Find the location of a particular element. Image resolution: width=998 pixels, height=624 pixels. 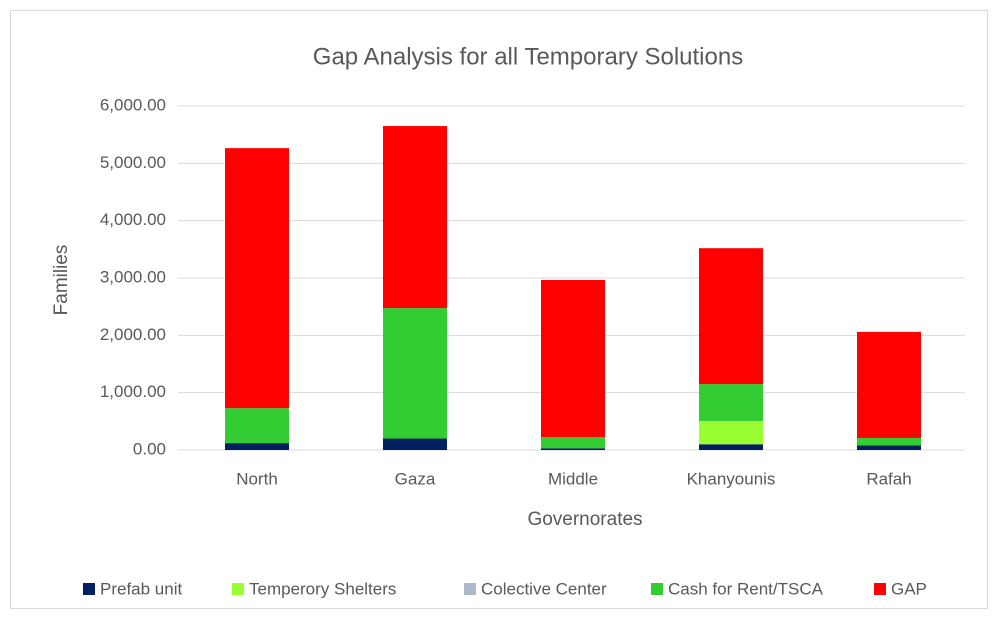

x-tick-label: Khanyounis is located at coordinates (731, 478).